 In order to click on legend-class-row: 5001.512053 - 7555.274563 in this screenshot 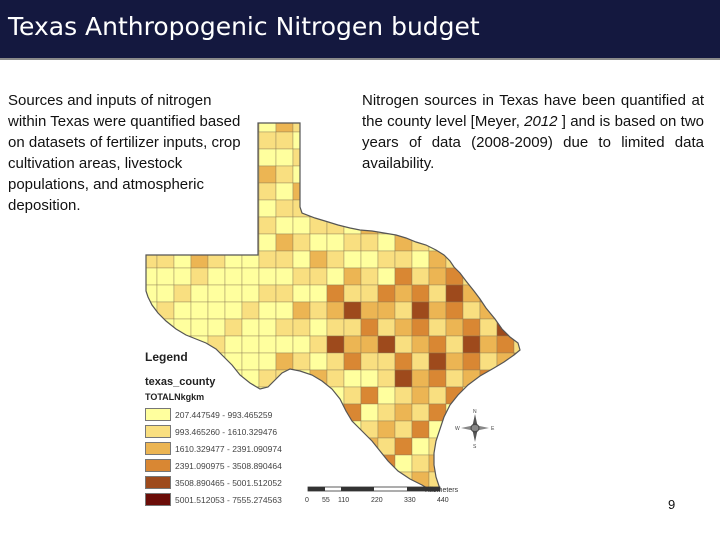, I will do `click(225, 499)`.